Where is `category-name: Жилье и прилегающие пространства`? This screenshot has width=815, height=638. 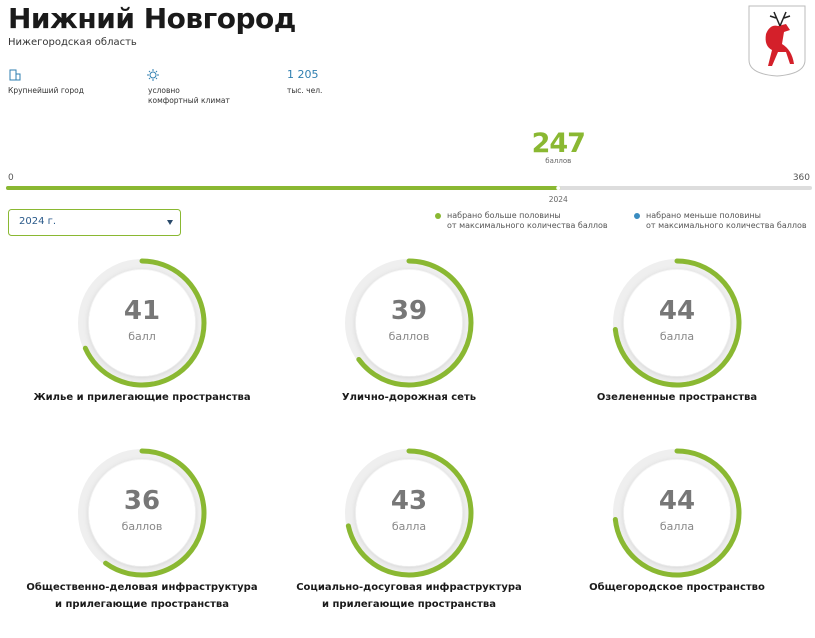 category-name: Жилье и прилегающие пространства is located at coordinates (142, 397).